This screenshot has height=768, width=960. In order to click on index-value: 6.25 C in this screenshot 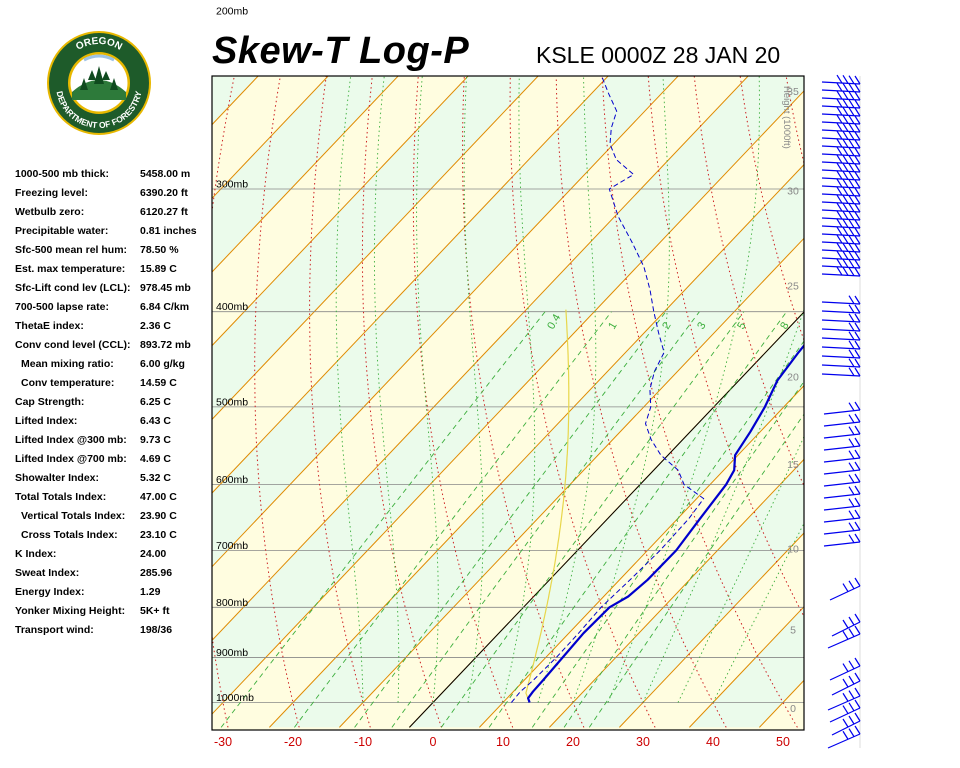, I will do `click(155, 402)`.